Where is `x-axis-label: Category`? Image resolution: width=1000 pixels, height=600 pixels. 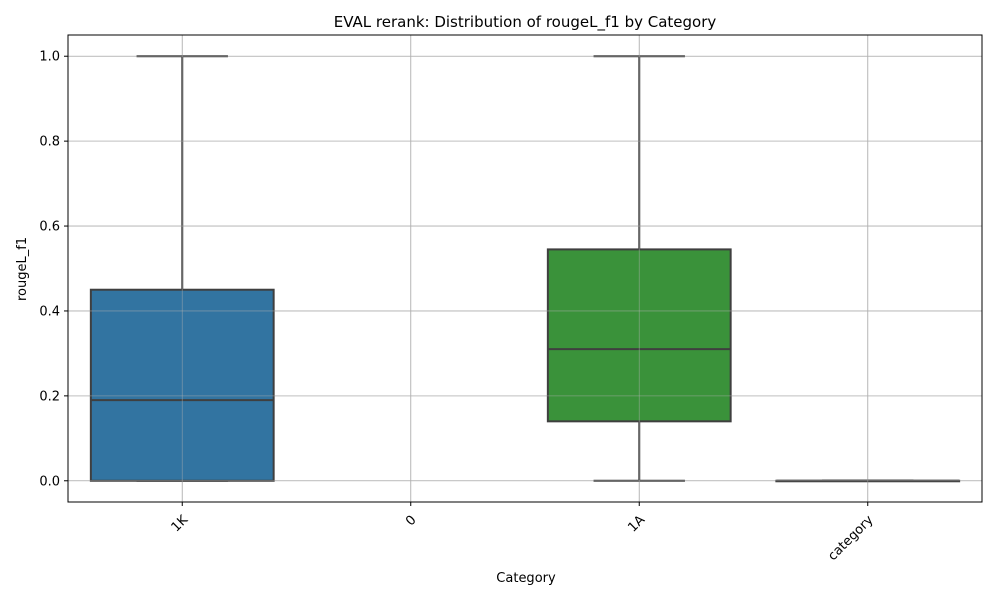 x-axis-label: Category is located at coordinates (526, 578).